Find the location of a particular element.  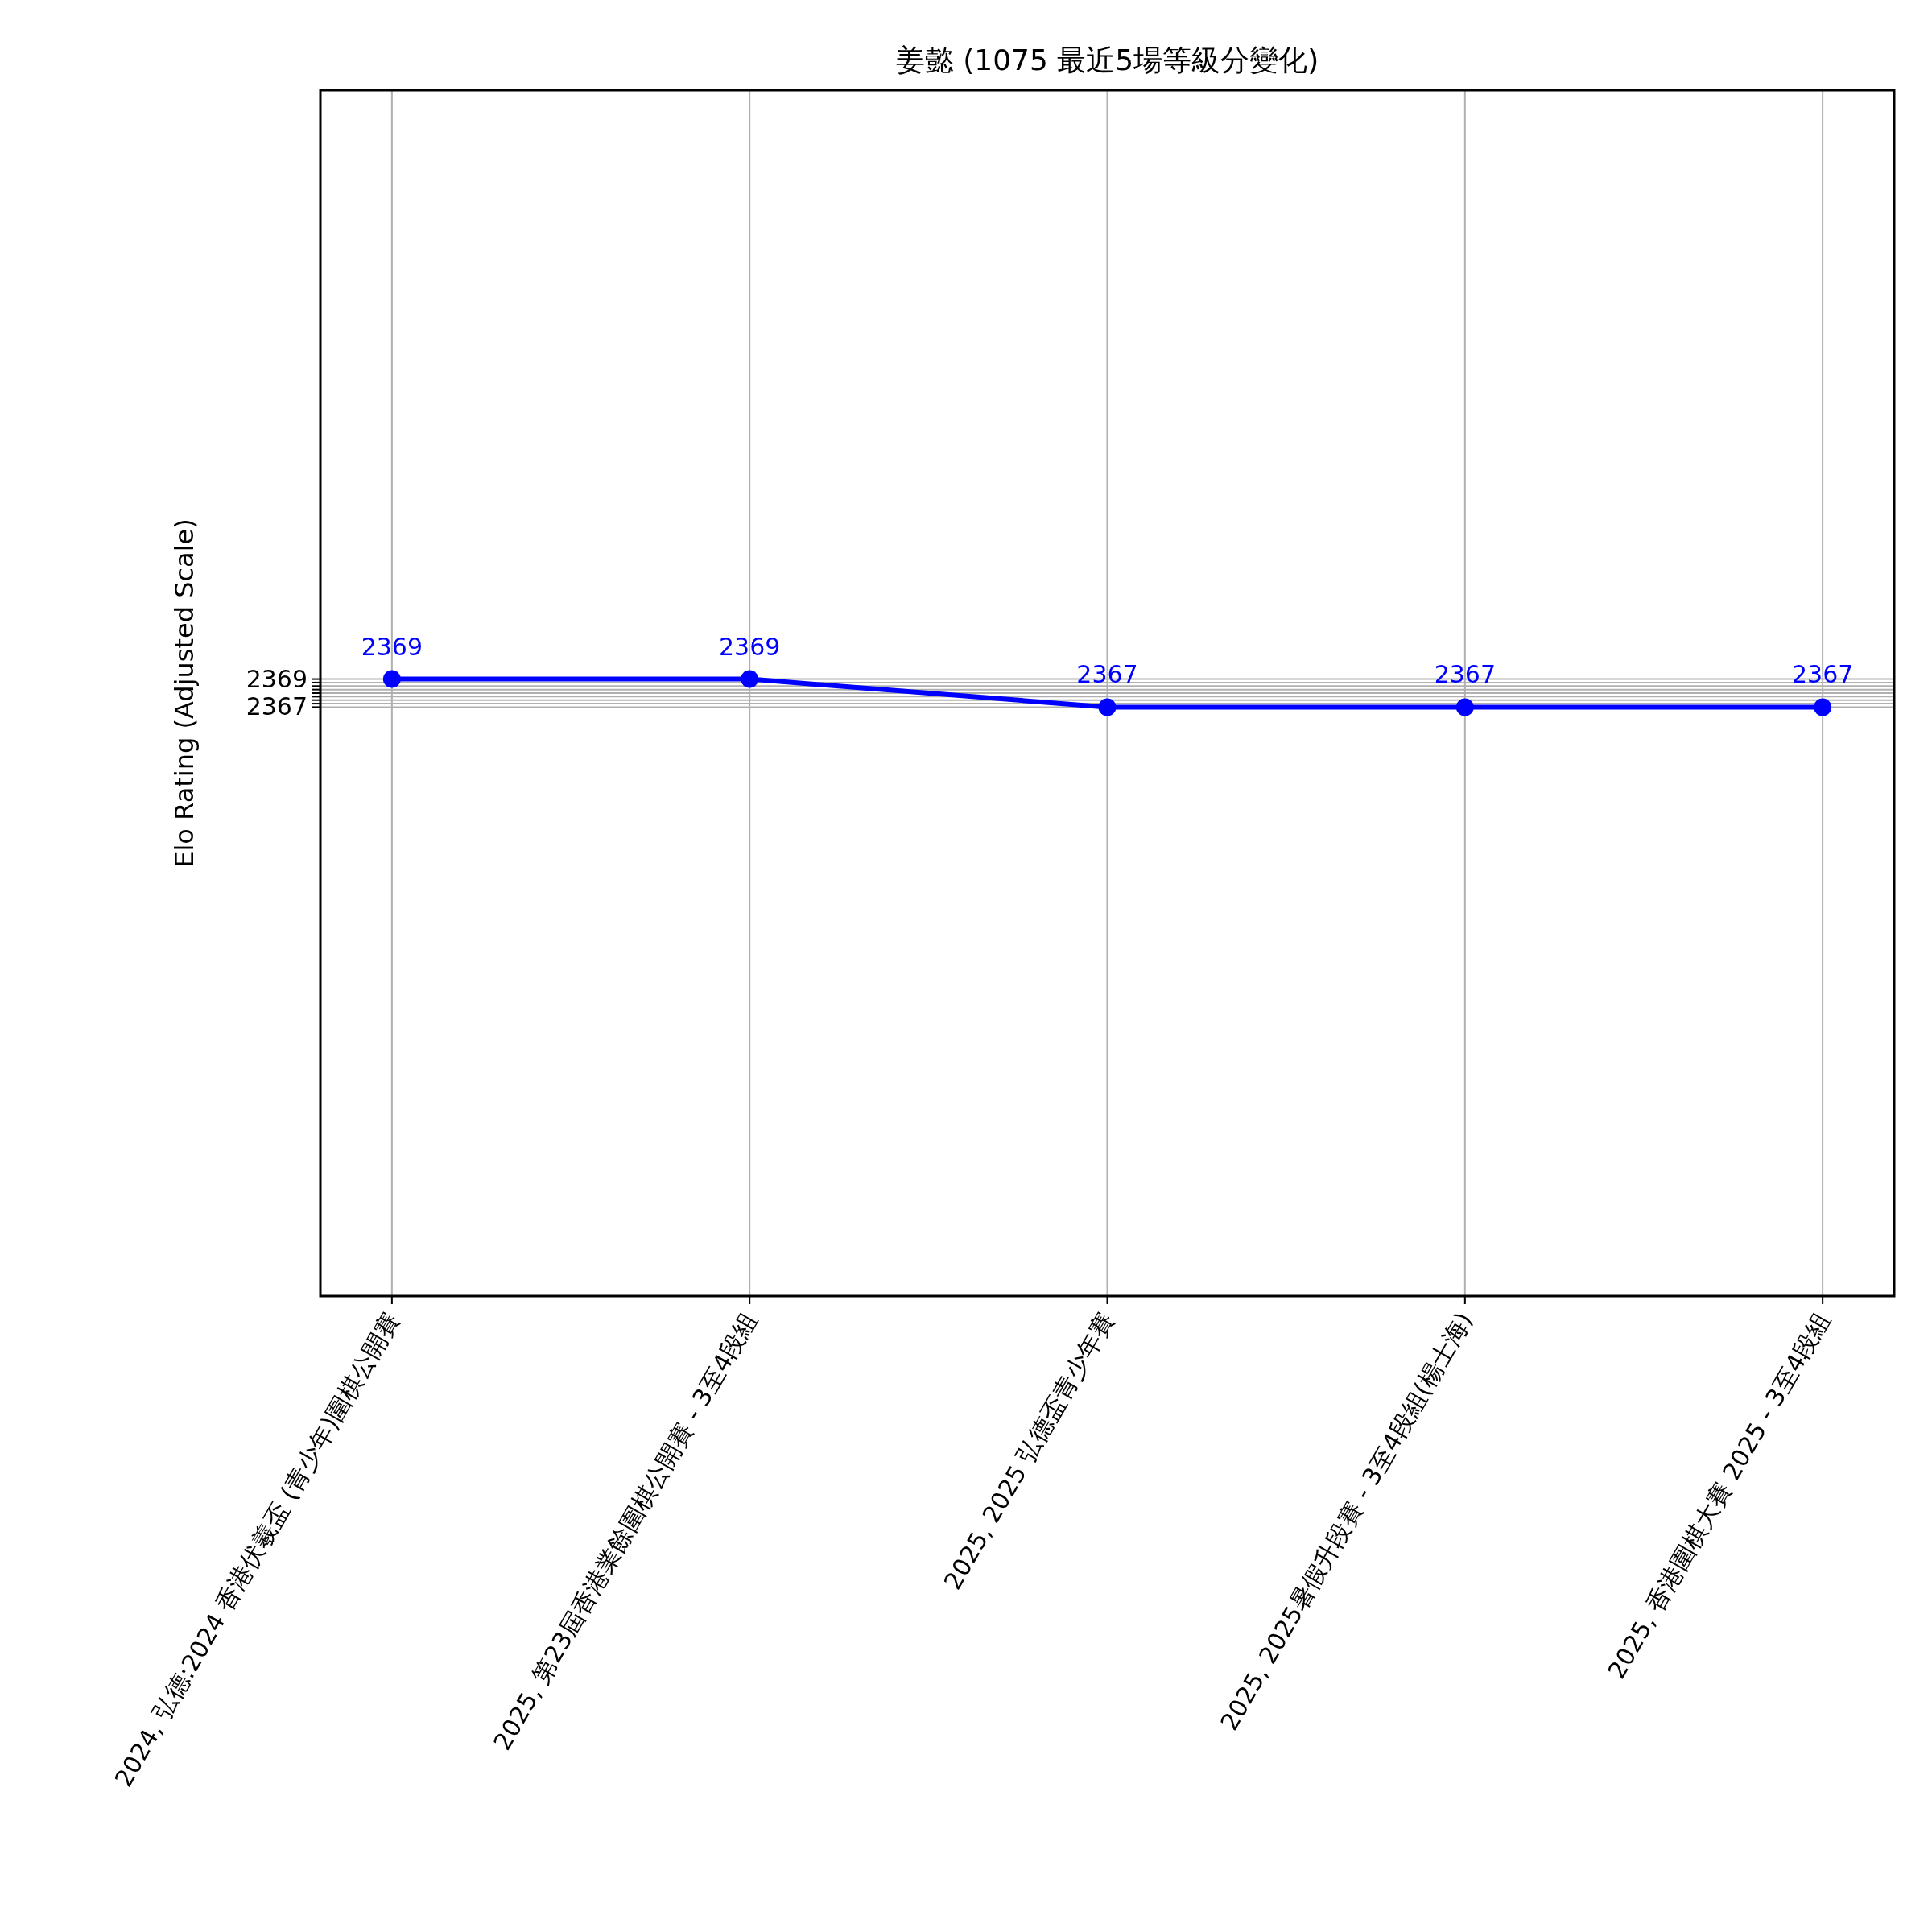

chart-title: 姜懿 (1075 最近5場等級分變化) is located at coordinates (1107, 59).